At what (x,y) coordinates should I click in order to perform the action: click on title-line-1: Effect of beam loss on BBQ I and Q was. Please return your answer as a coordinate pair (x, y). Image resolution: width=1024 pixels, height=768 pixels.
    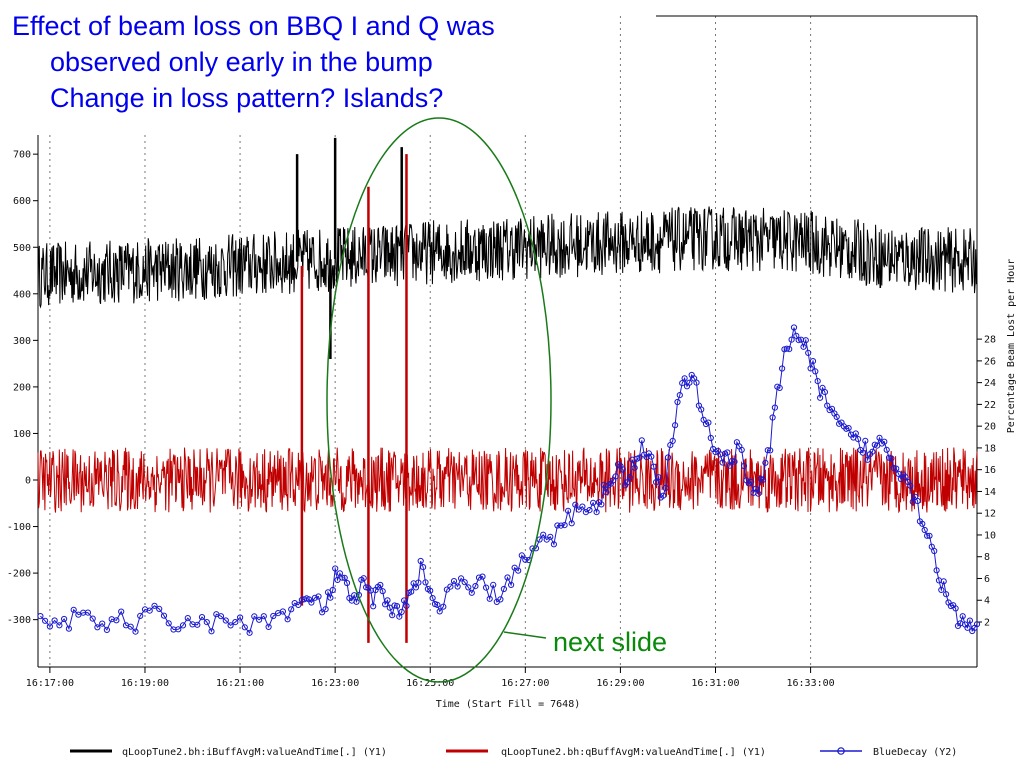
    Looking at the image, I should click on (253, 26).